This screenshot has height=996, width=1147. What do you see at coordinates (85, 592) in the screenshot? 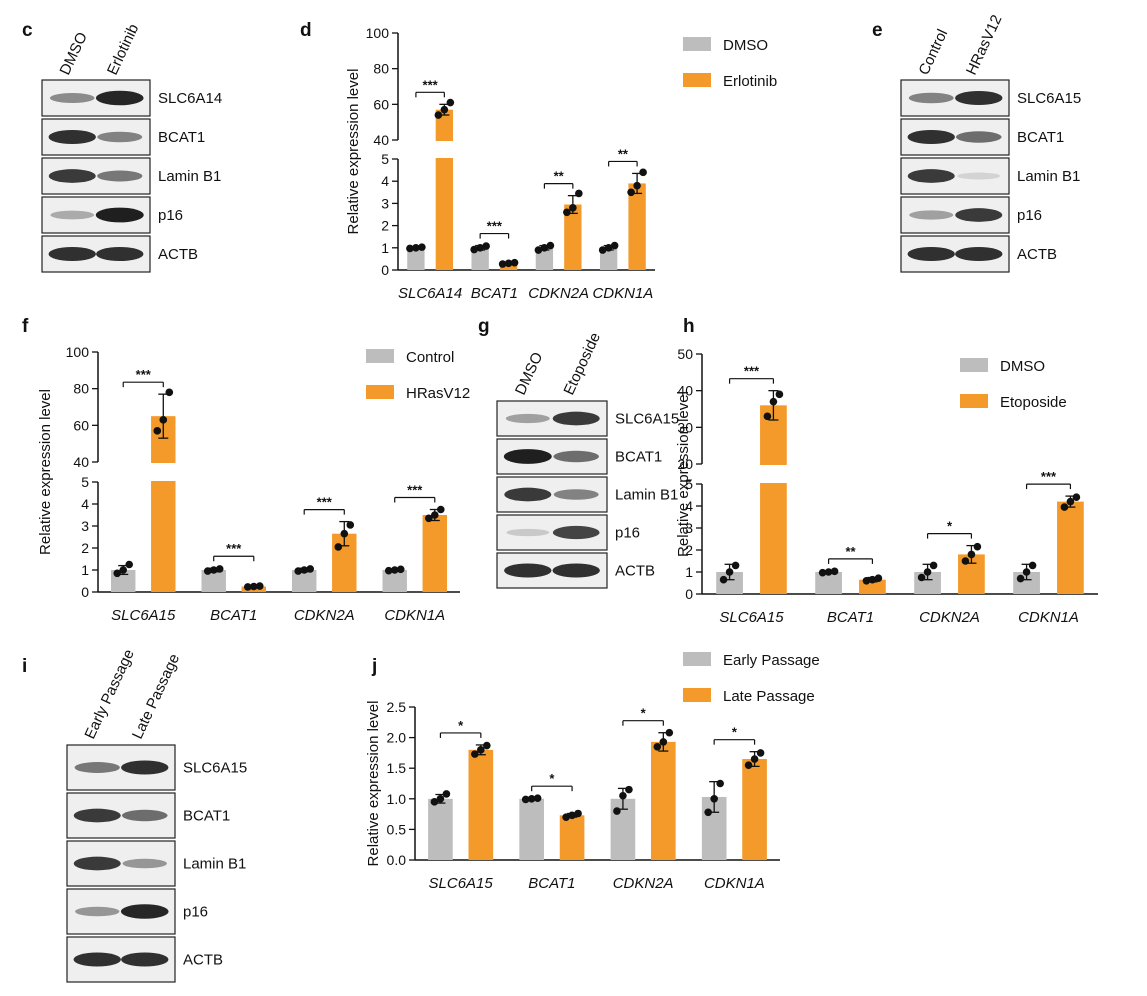
I see `y-tick-label: 0` at bounding box center [85, 592].